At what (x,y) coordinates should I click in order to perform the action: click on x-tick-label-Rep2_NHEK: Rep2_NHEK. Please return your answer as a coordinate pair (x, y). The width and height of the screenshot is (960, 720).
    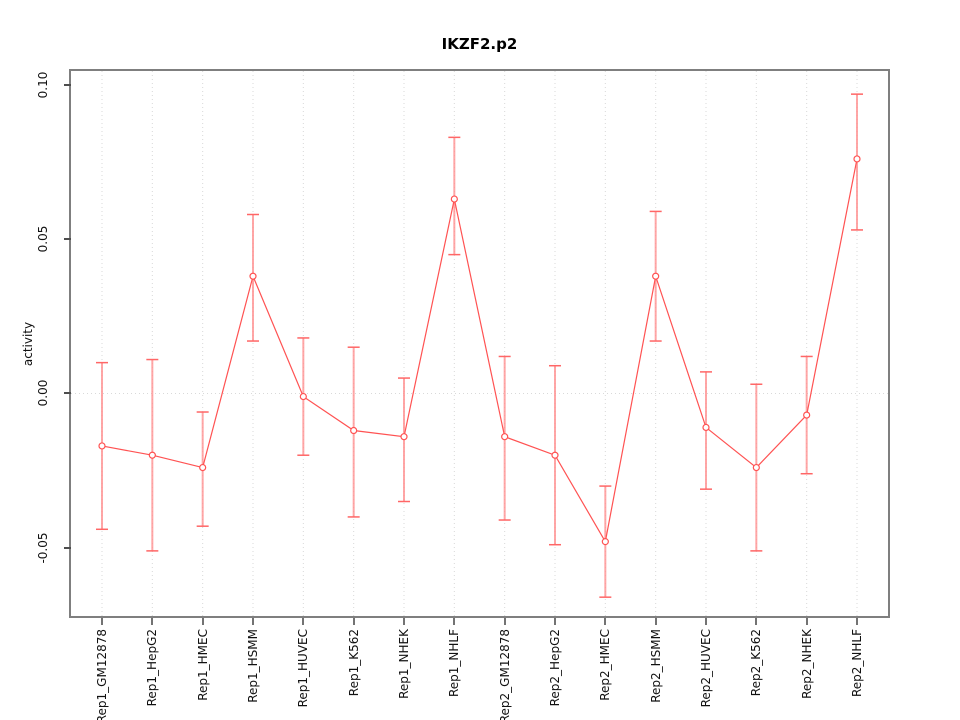
    Looking at the image, I should click on (806, 664).